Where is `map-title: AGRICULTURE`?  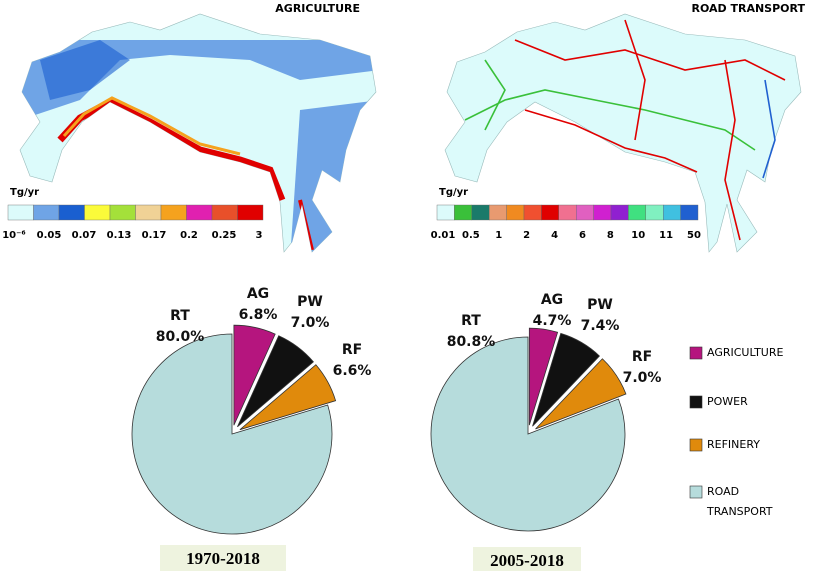 map-title: AGRICULTURE is located at coordinates (317, 8).